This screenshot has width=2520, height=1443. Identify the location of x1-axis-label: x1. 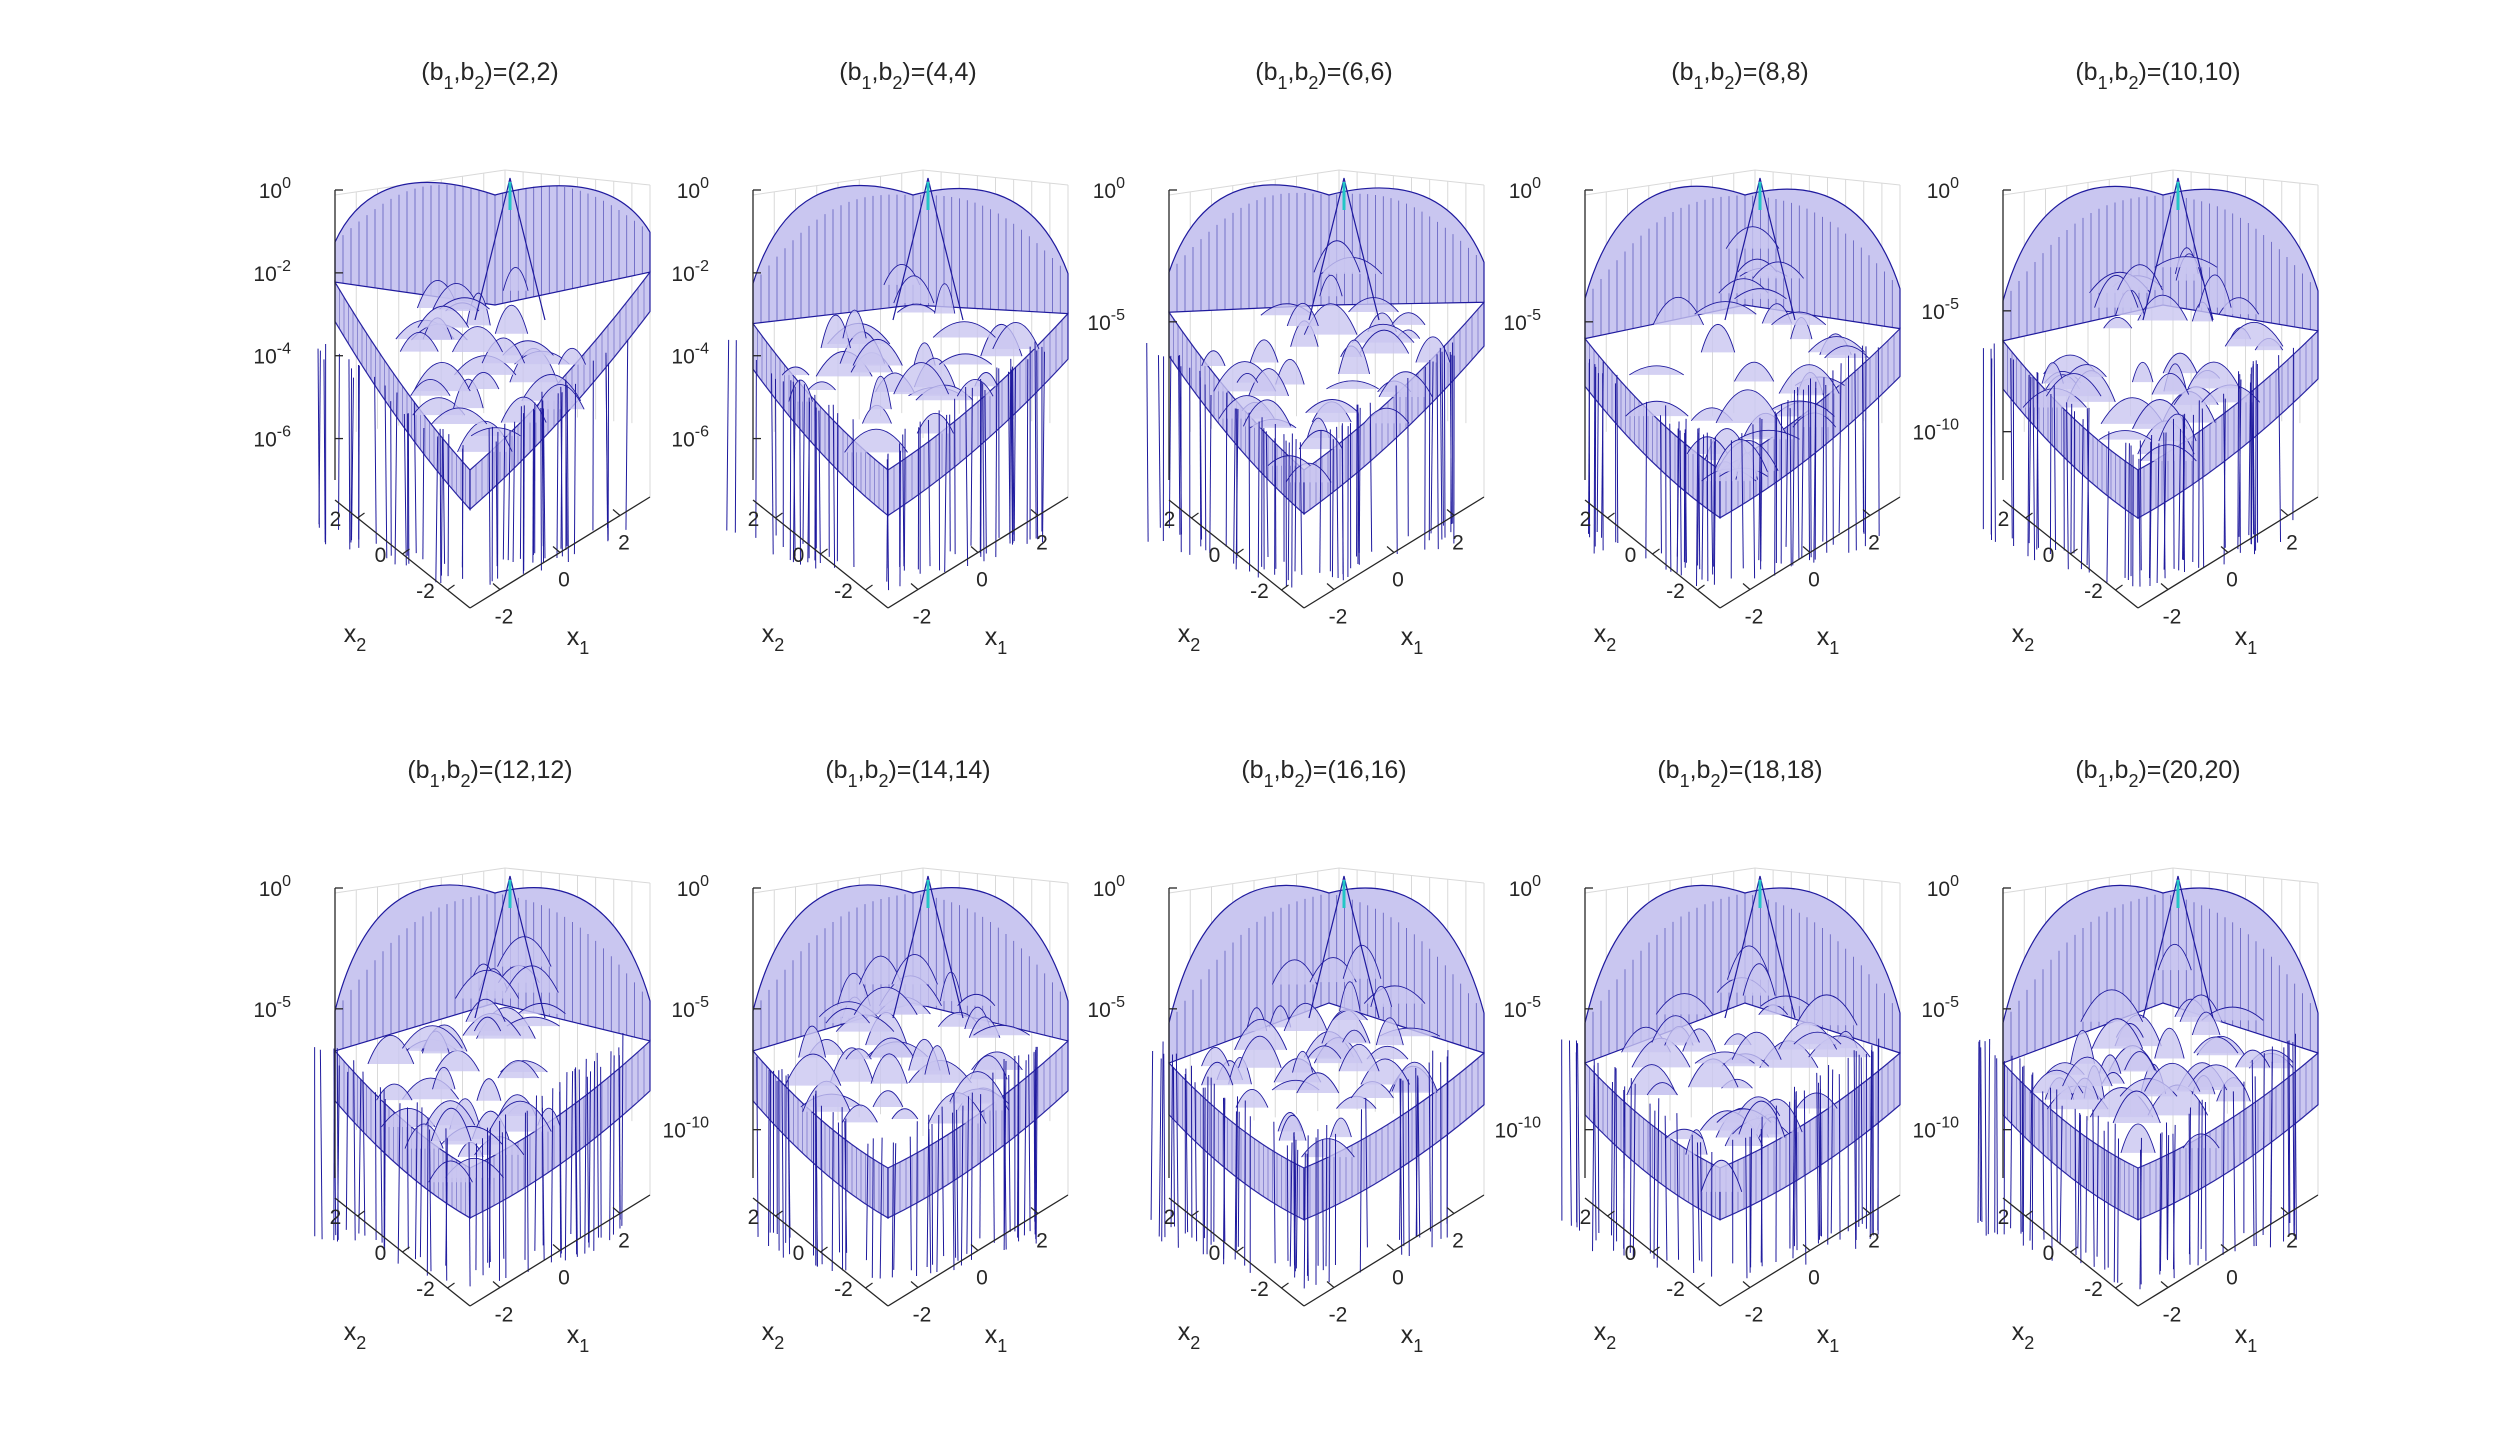
(1412, 640).